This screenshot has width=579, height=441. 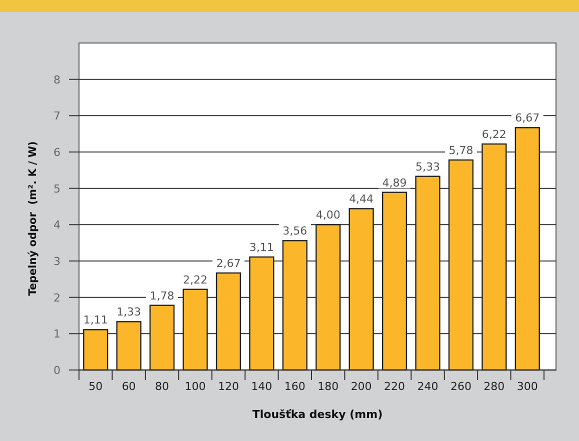 What do you see at coordinates (57, 261) in the screenshot?
I see `y-tick-label: 3` at bounding box center [57, 261].